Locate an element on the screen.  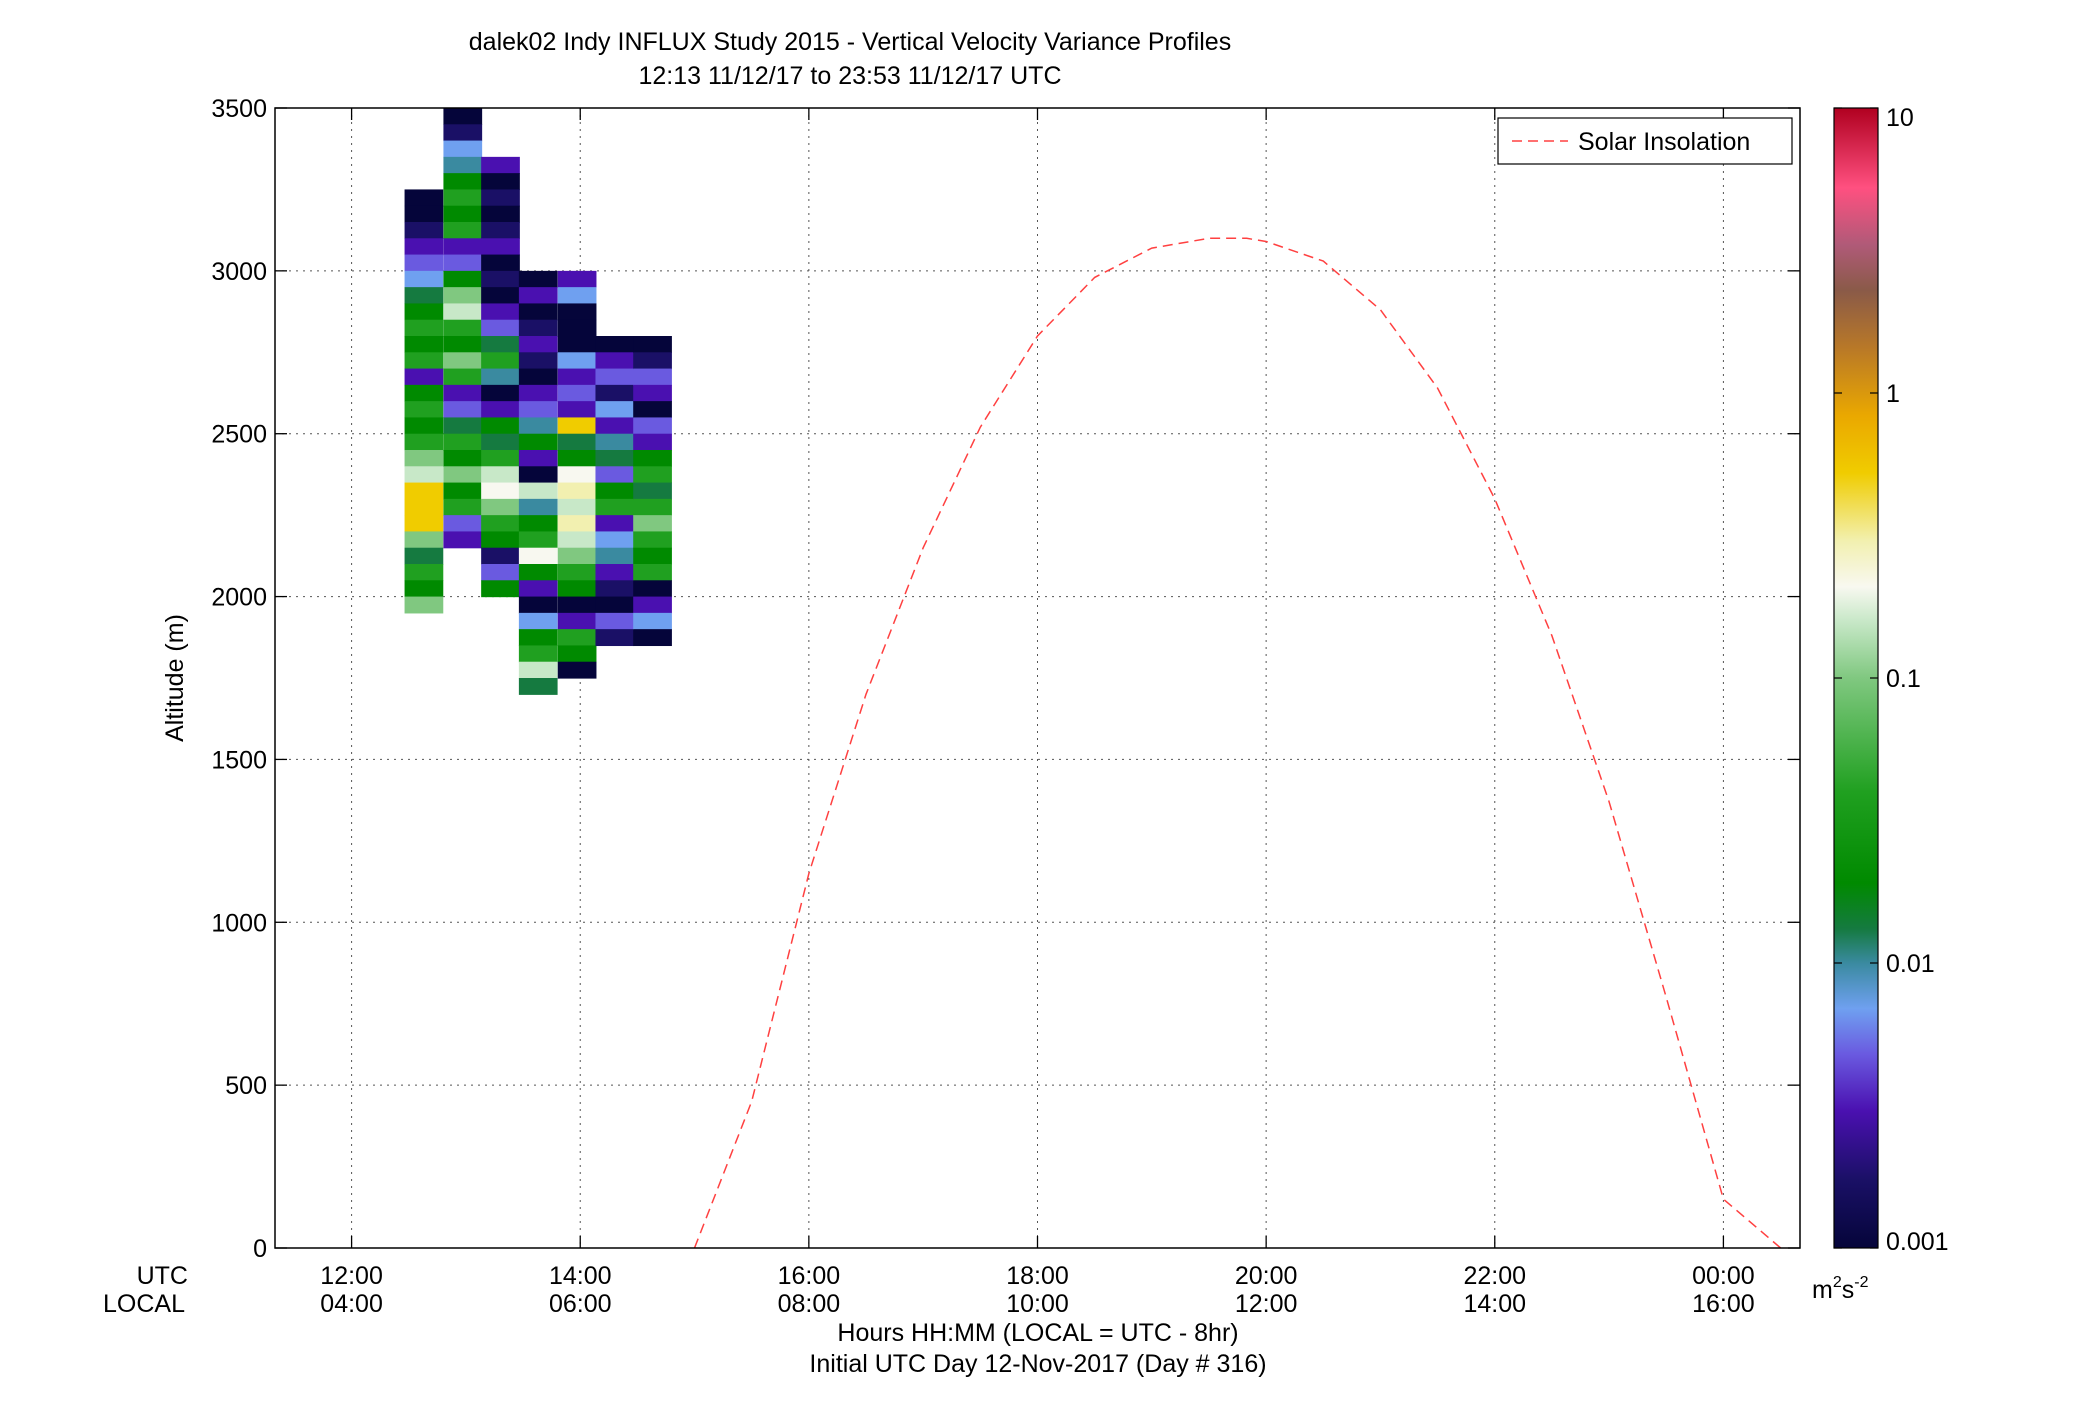
x-tick-label-utc: 20:00 is located at coordinates (1266, 1276).